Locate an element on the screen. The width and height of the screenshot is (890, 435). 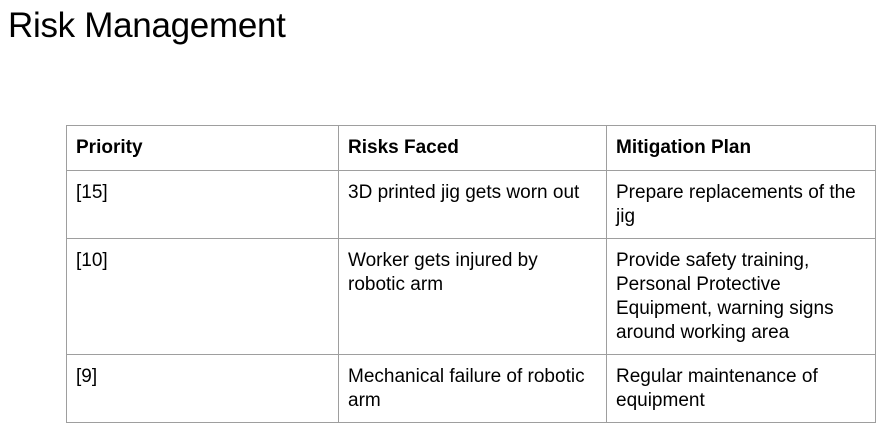
page-title: Risk Management is located at coordinates (147, 25).